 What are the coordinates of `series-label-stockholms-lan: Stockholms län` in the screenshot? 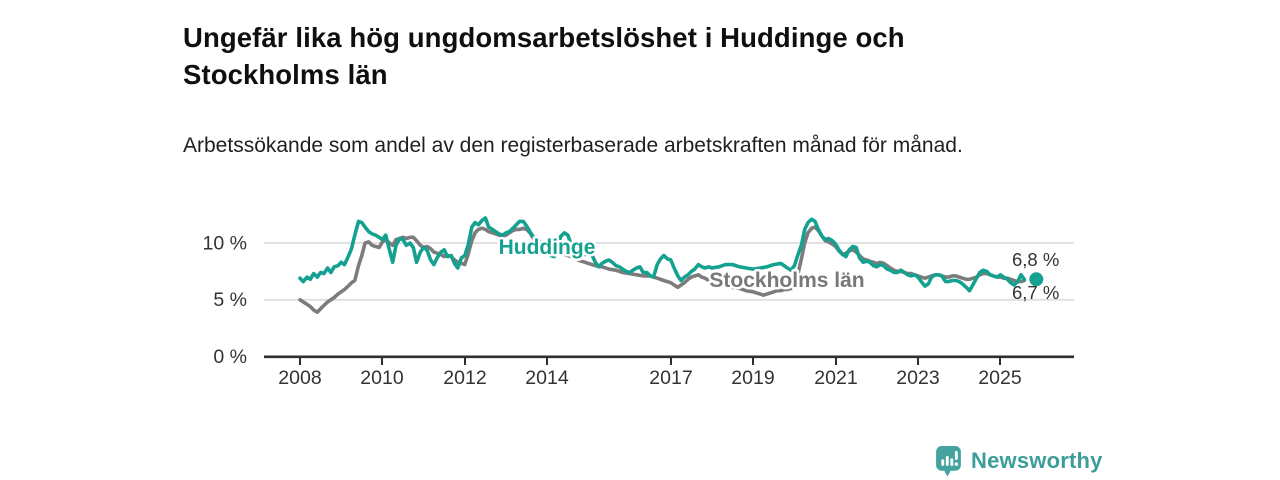 It's located at (786, 280).